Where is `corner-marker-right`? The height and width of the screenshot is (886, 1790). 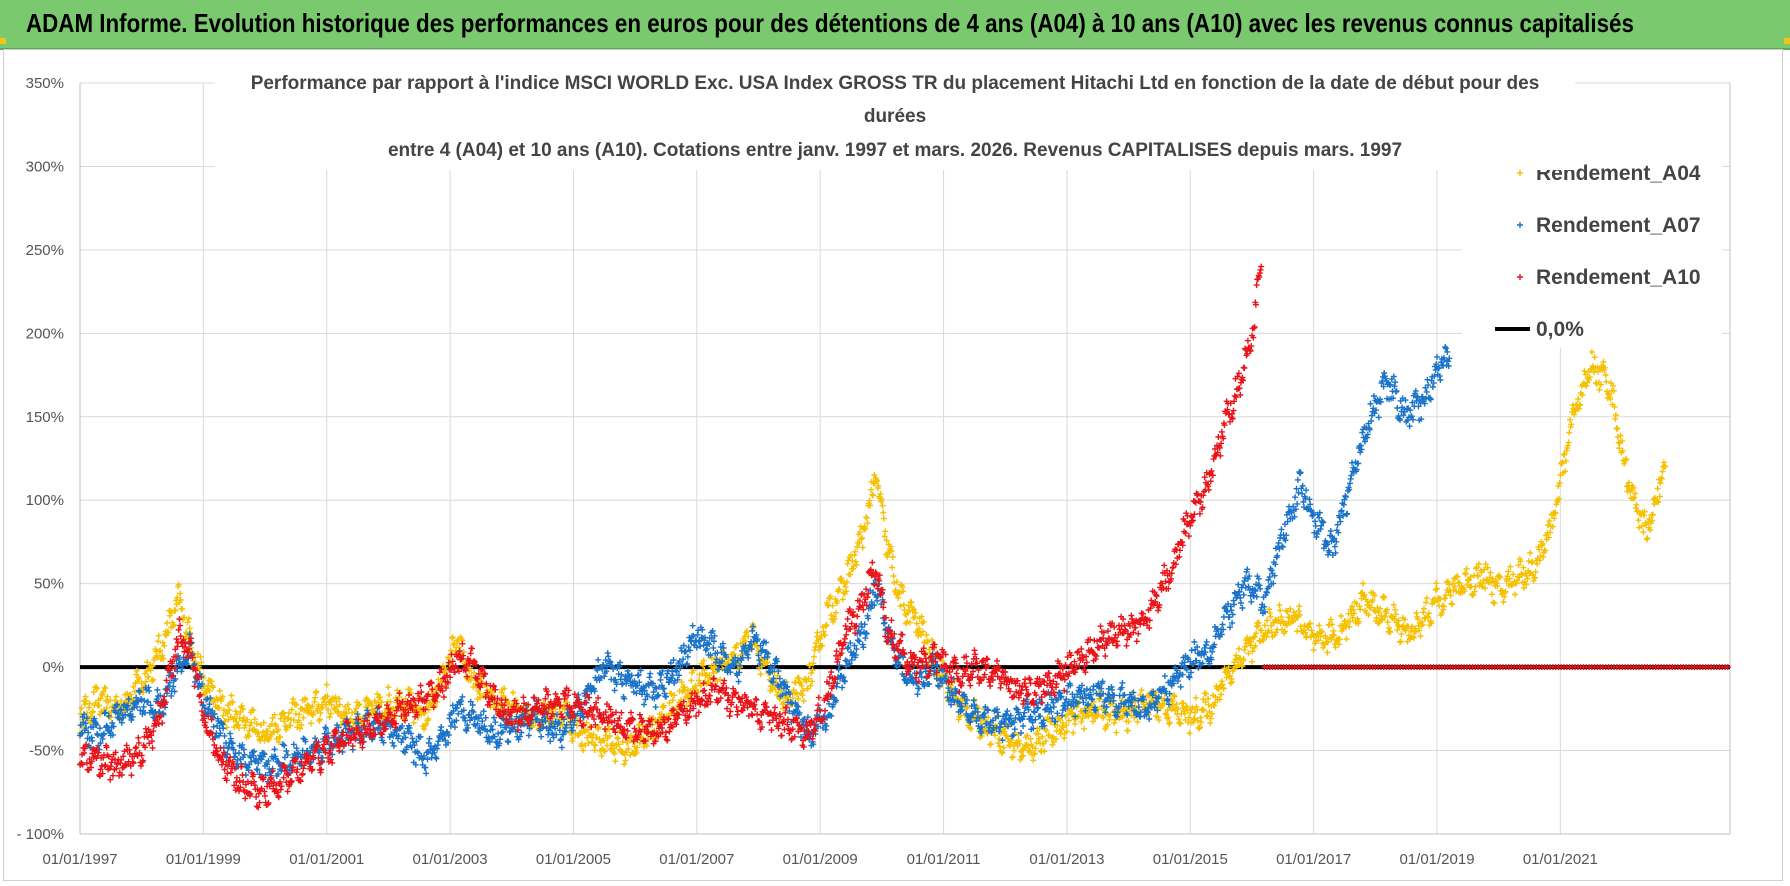 corner-marker-right is located at coordinates (1787, 41).